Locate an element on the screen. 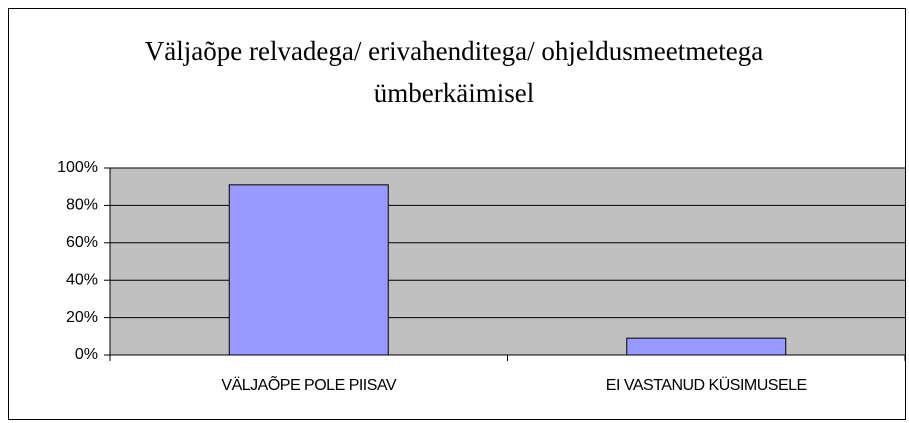  y-tick-label: 40% is located at coordinates (82, 279).